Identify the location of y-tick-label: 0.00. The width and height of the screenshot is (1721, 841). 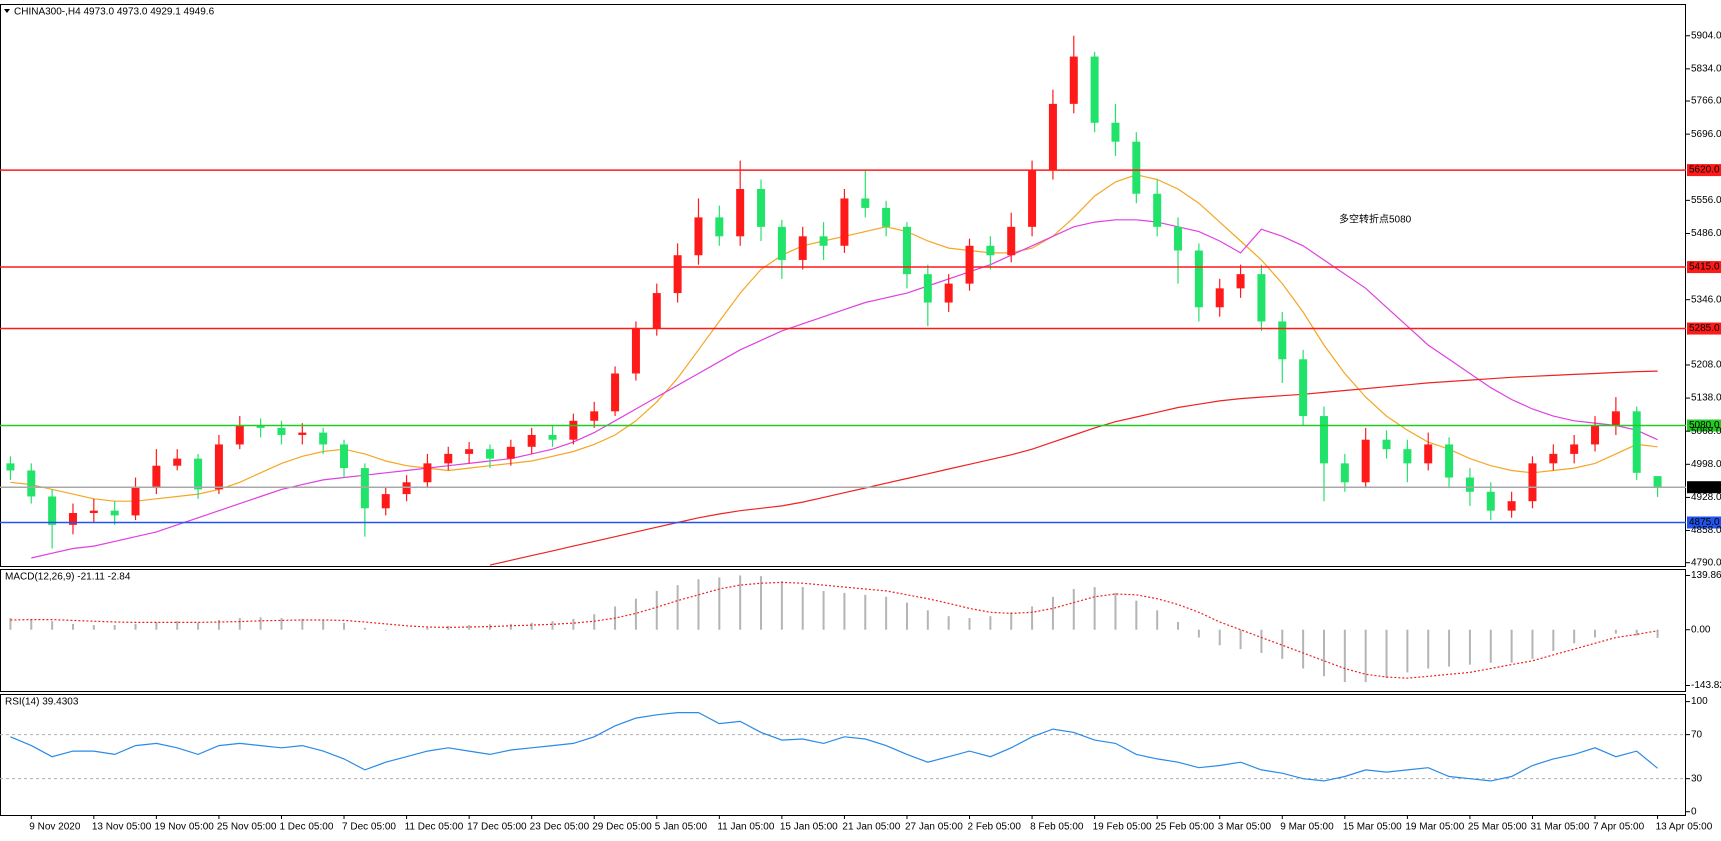
(1701, 629).